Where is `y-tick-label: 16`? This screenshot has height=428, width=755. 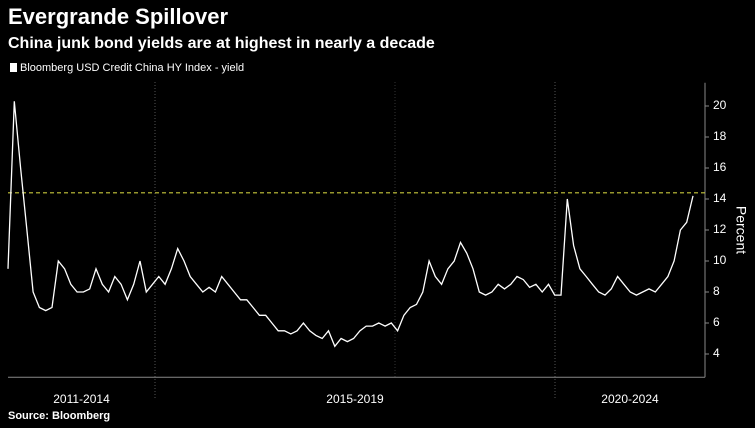 y-tick-label: 16 is located at coordinates (720, 167).